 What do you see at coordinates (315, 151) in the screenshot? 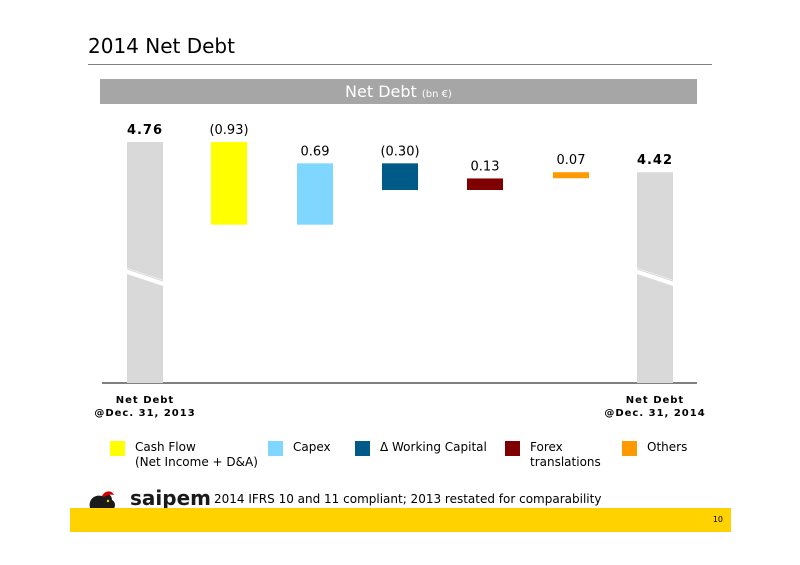
I see `data-label-2: 0.69` at bounding box center [315, 151].